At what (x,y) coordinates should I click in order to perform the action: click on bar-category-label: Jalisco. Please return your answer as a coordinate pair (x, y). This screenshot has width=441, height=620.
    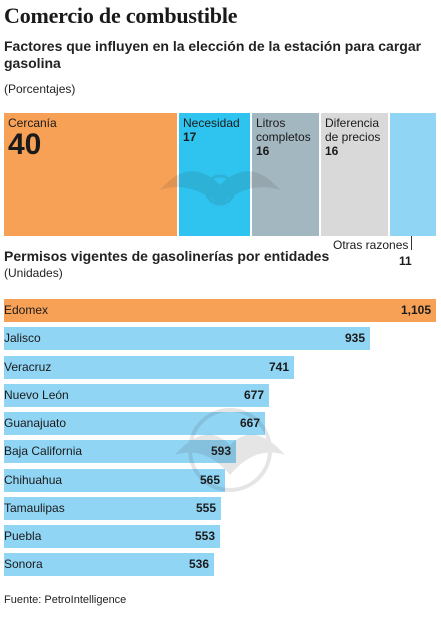
    Looking at the image, I should click on (22, 338).